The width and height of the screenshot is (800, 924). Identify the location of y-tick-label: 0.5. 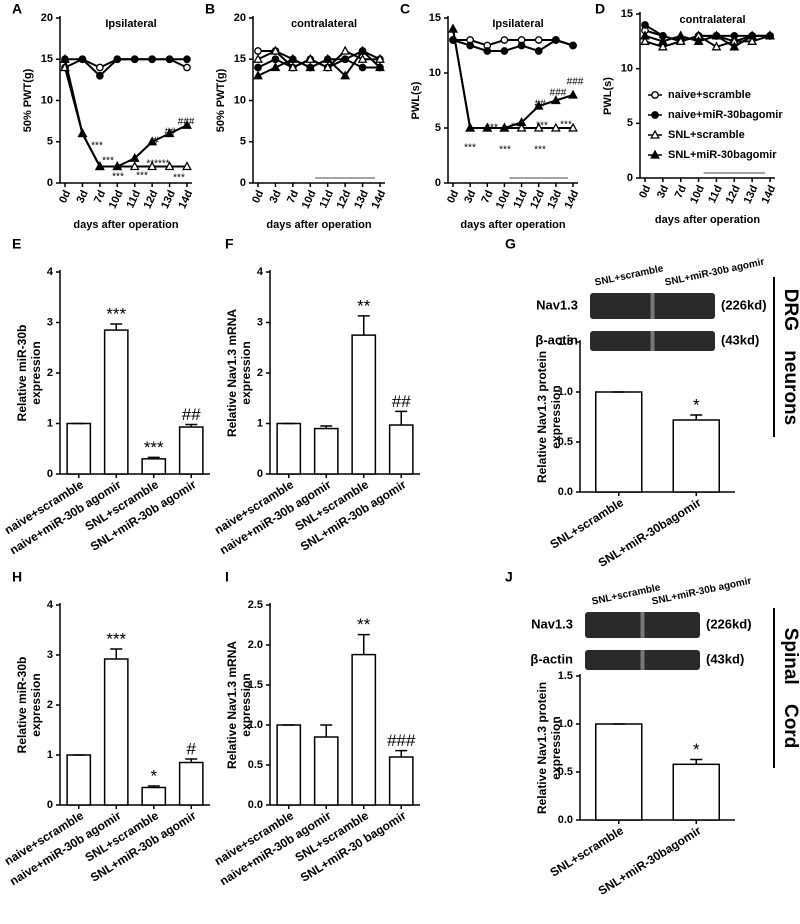
(255, 765).